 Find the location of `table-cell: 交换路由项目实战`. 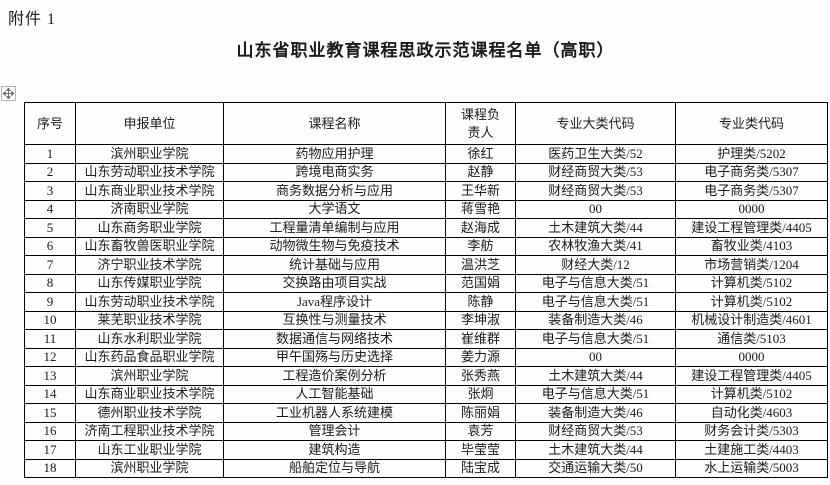

table-cell: 交换路由项目实战 is located at coordinates (334, 283).